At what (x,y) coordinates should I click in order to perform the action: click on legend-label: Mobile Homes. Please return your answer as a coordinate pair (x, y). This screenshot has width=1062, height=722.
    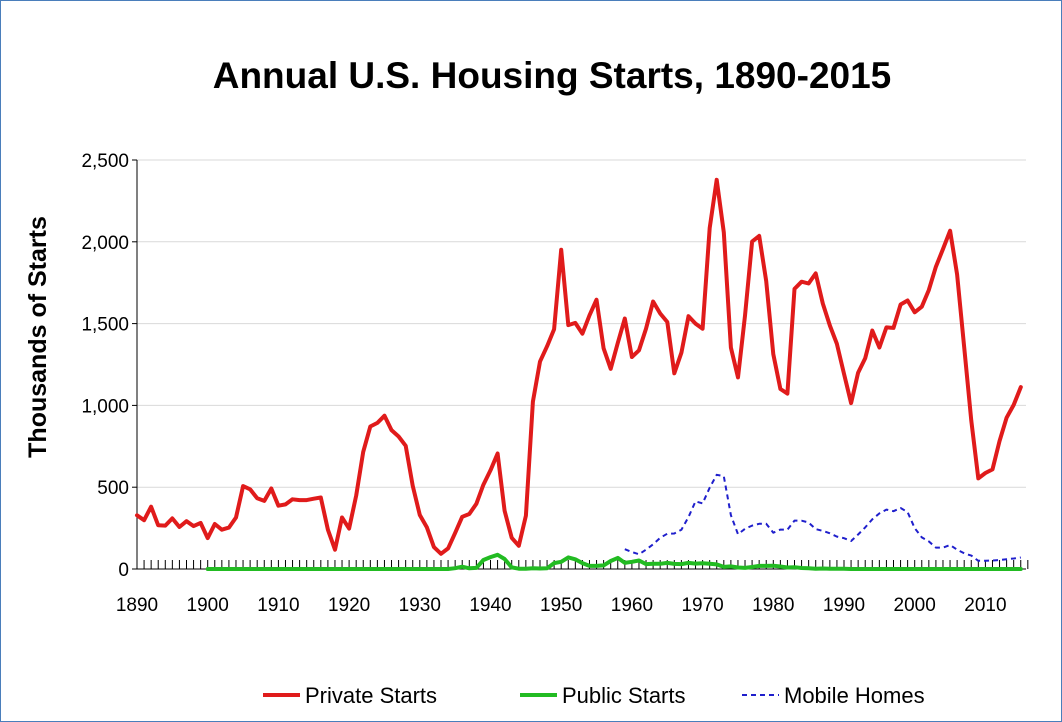
    Looking at the image, I should click on (854, 695).